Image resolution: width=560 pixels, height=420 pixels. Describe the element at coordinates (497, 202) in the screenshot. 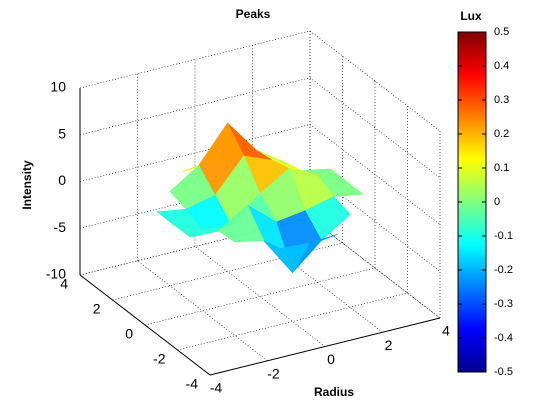

I see `colorbar-tick-label: 0` at that location.